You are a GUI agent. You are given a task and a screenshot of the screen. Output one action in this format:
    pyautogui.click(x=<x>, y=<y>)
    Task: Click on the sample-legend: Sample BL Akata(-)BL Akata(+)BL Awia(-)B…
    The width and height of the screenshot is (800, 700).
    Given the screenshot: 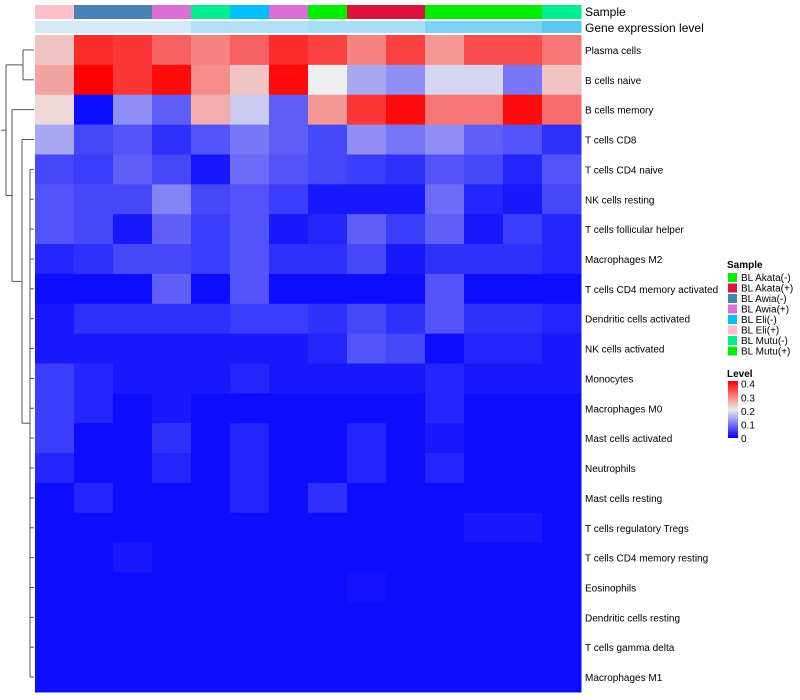 What is the action you would take?
    pyautogui.click(x=760, y=309)
    